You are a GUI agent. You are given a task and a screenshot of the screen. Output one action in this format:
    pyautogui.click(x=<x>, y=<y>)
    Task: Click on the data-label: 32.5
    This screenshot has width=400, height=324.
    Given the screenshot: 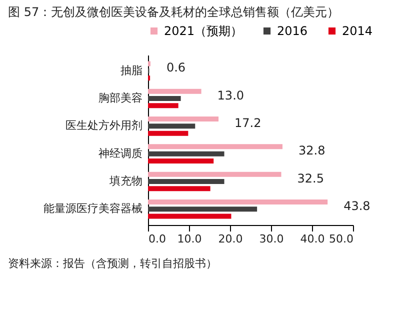 What is the action you would take?
    pyautogui.click(x=310, y=178)
    